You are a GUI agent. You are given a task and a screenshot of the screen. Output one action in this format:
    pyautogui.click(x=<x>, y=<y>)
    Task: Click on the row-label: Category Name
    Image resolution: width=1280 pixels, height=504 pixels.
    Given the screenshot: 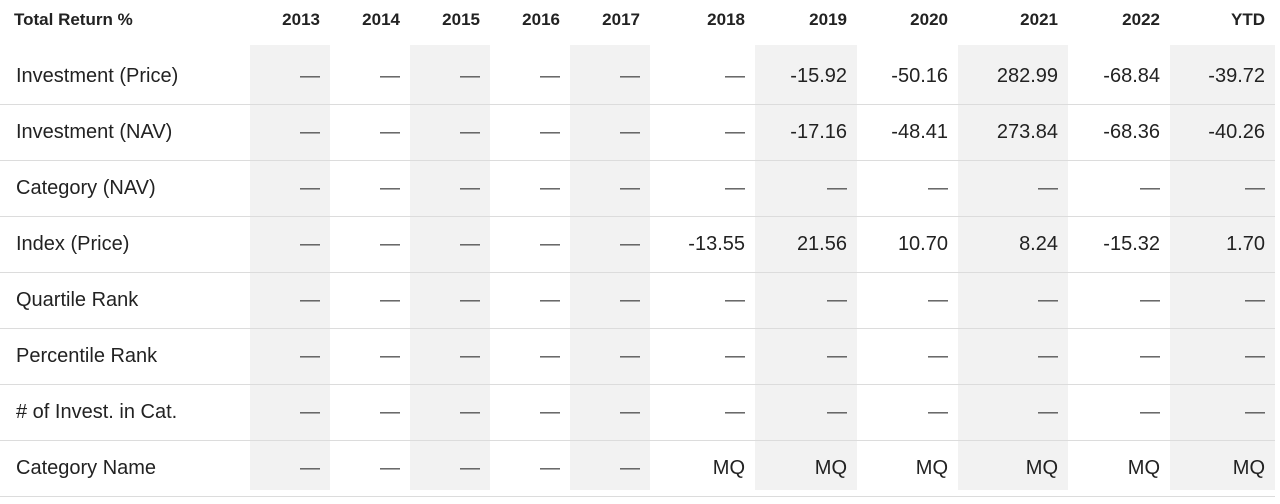 What is the action you would take?
    pyautogui.click(x=125, y=468)
    